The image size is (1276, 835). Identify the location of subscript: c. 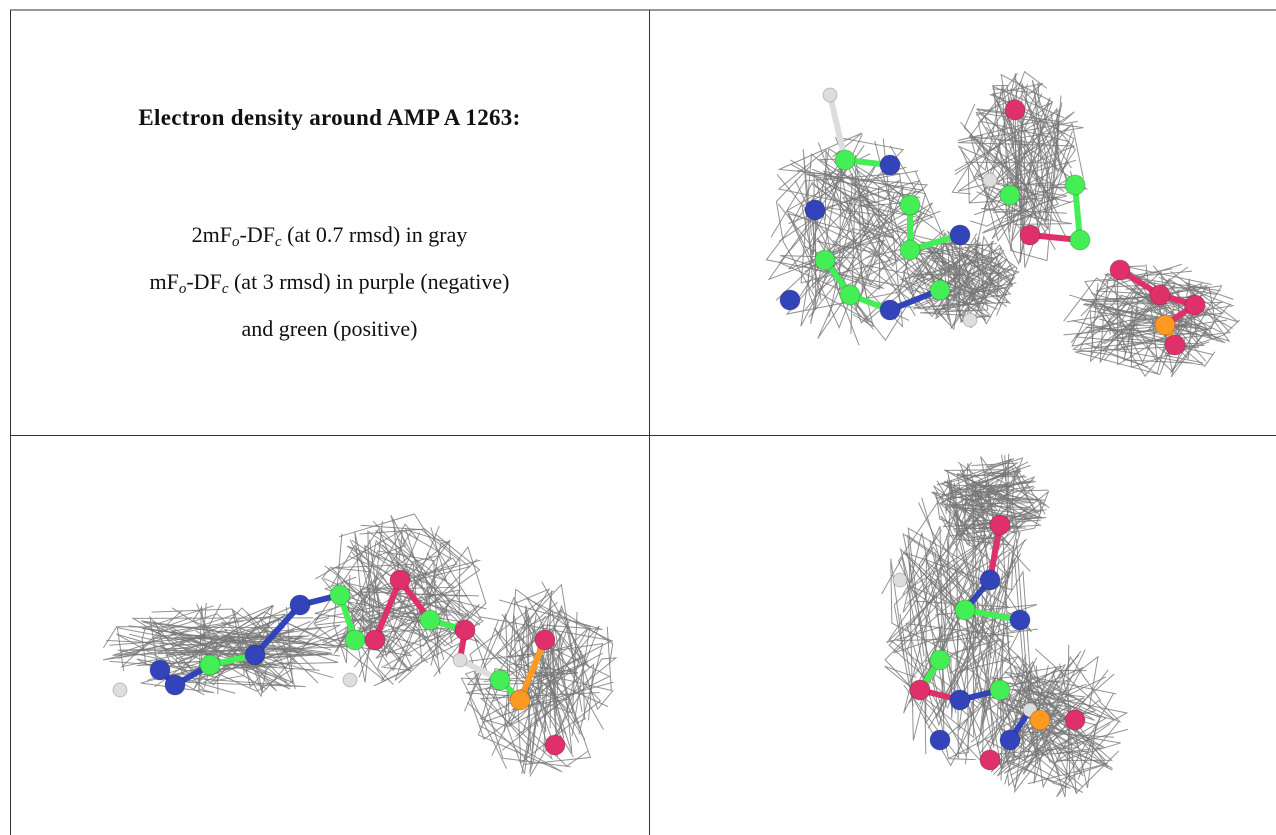
(278, 242).